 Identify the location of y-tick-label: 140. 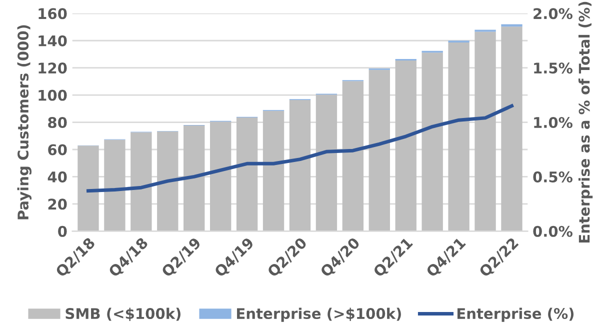
(52, 40).